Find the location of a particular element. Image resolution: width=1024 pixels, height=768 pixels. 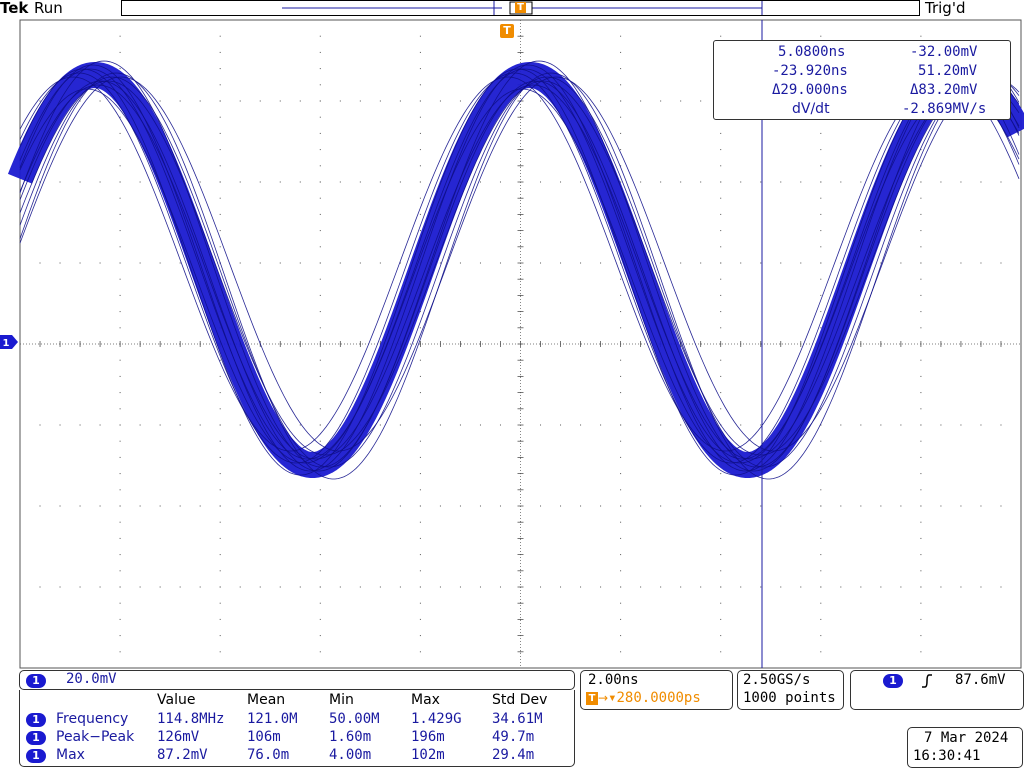

cursor-dvdt-value: -2.869MV/s is located at coordinates (944, 109).